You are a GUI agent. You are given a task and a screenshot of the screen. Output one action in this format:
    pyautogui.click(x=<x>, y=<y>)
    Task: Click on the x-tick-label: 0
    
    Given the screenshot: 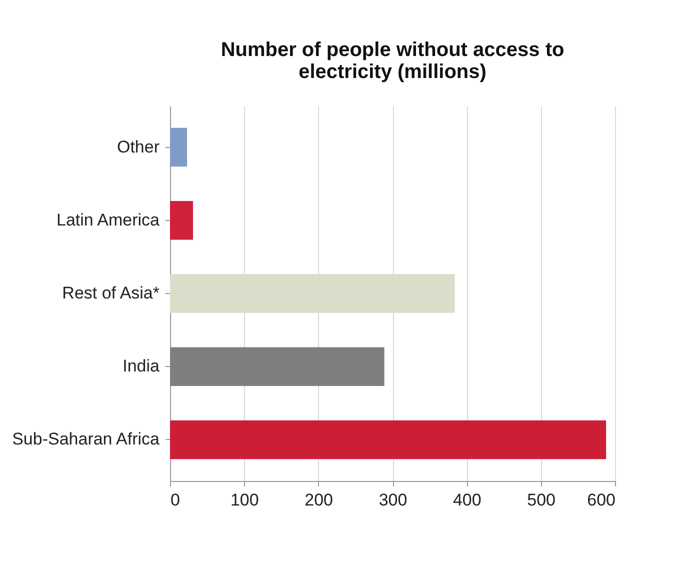 What is the action you would take?
    pyautogui.click(x=175, y=500)
    